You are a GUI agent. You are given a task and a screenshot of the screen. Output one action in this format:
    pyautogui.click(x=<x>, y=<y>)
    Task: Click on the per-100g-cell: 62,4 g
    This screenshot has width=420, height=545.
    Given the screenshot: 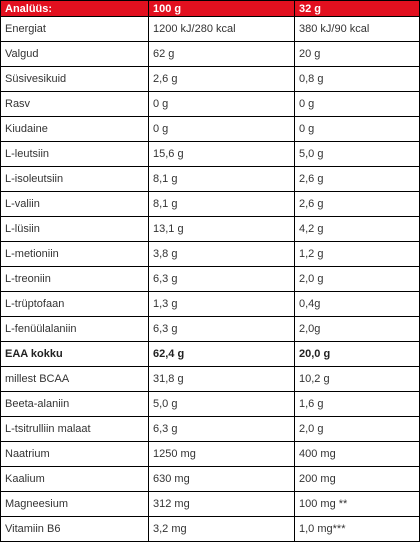 What is the action you would take?
    pyautogui.click(x=221, y=354)
    